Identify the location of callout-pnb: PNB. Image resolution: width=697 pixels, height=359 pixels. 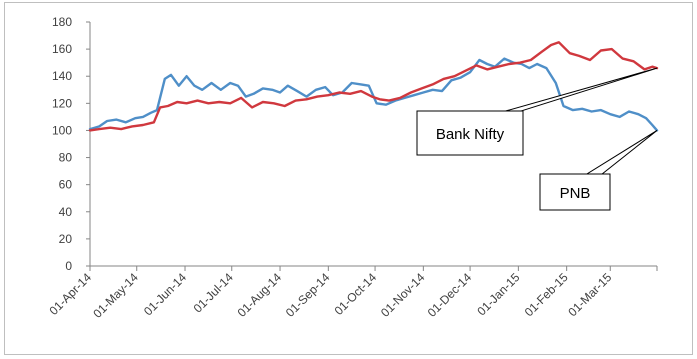
(598, 170).